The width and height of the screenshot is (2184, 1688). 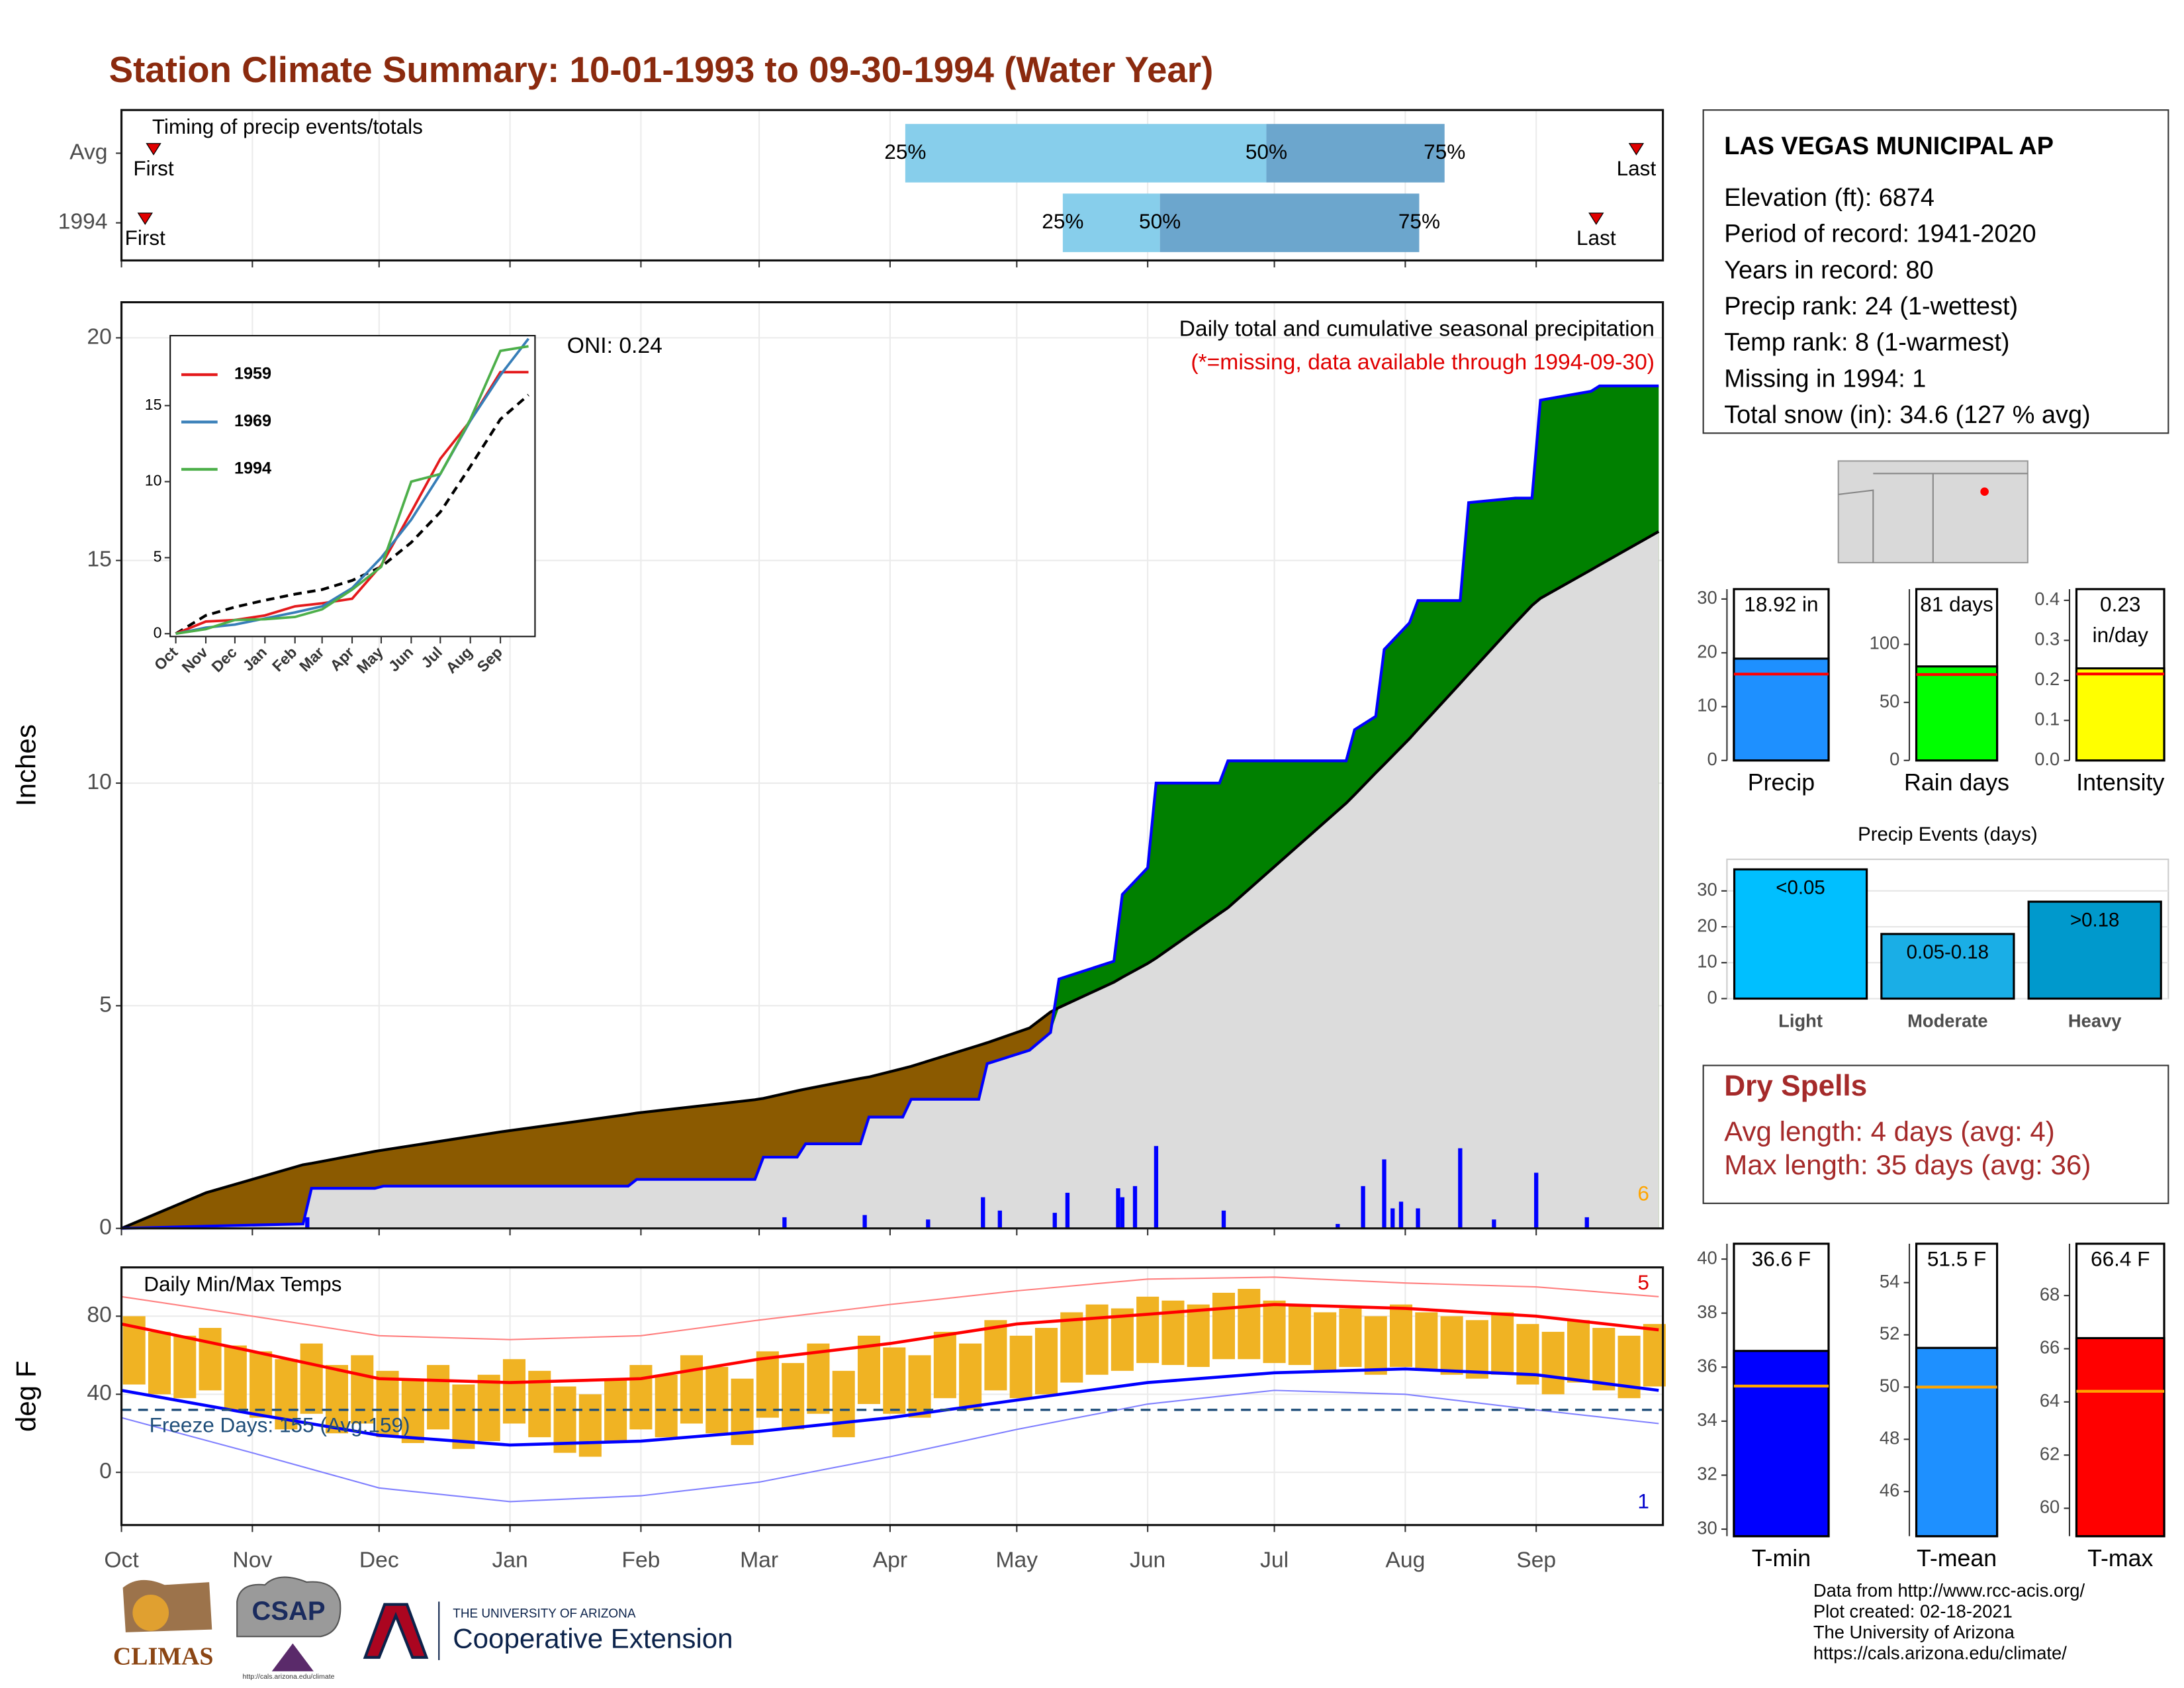 I want to click on event-label: First, so click(x=153, y=168).